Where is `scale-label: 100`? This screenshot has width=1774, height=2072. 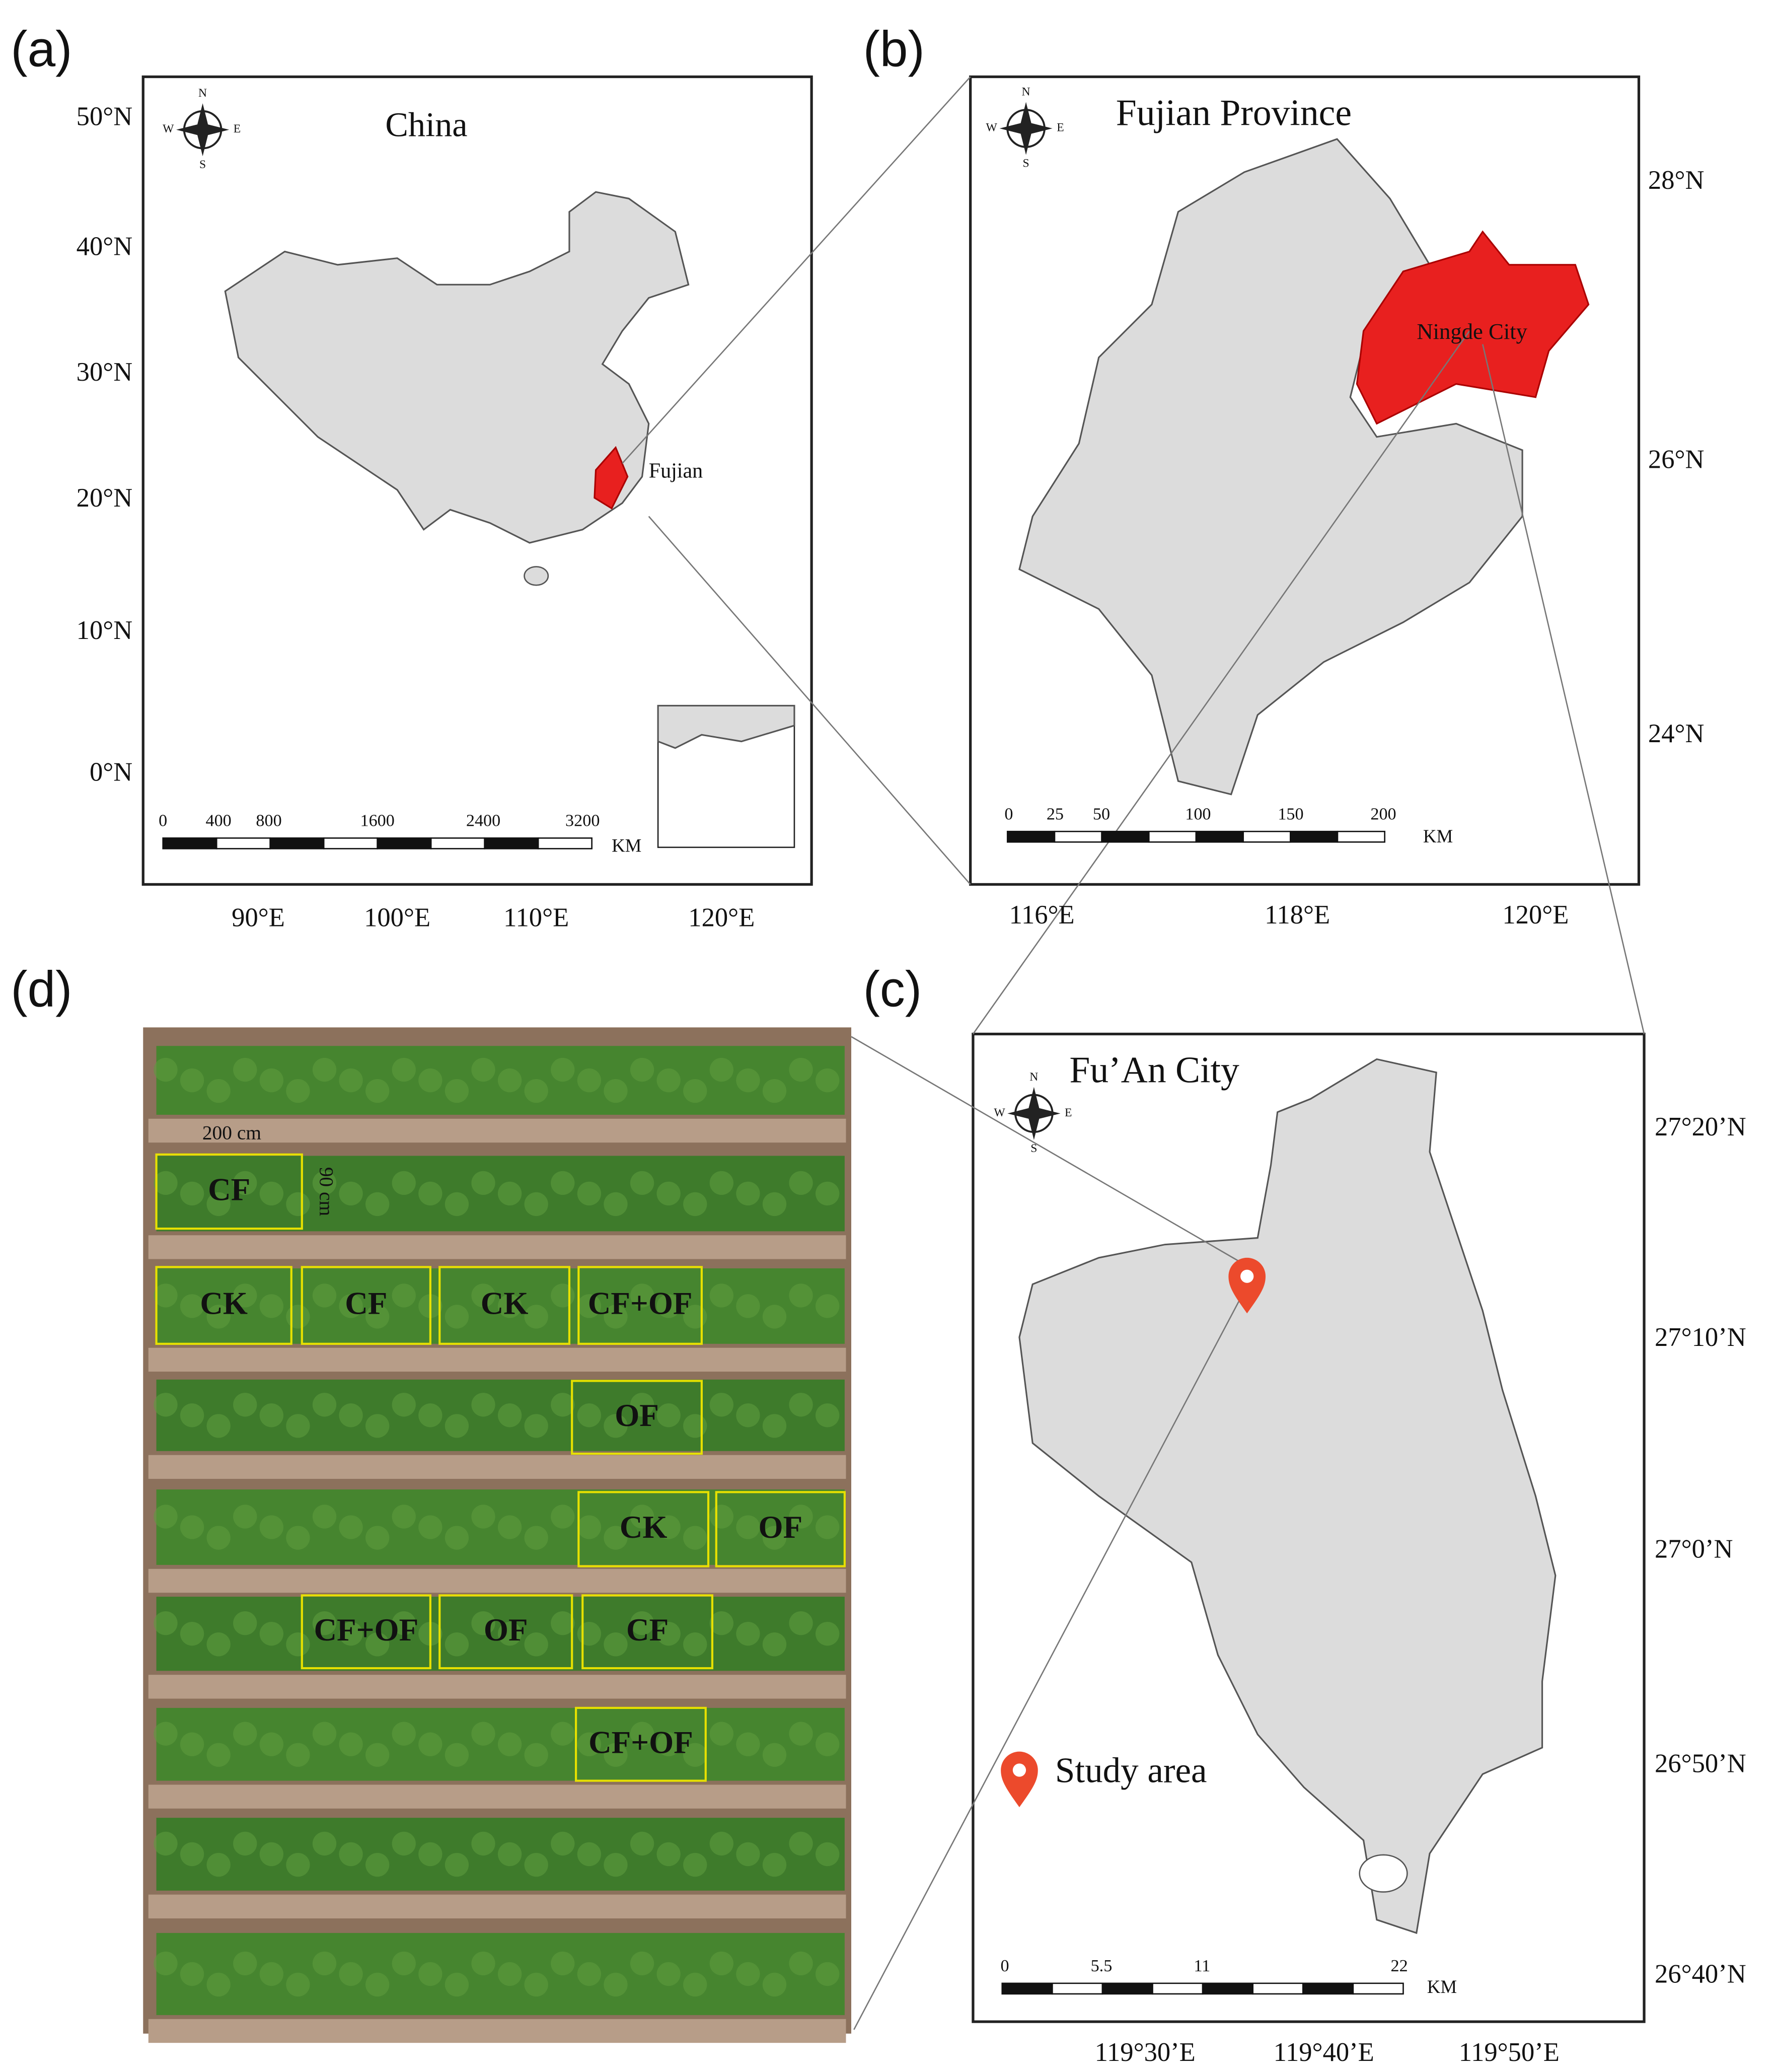
scale-label: 100 is located at coordinates (1198, 815).